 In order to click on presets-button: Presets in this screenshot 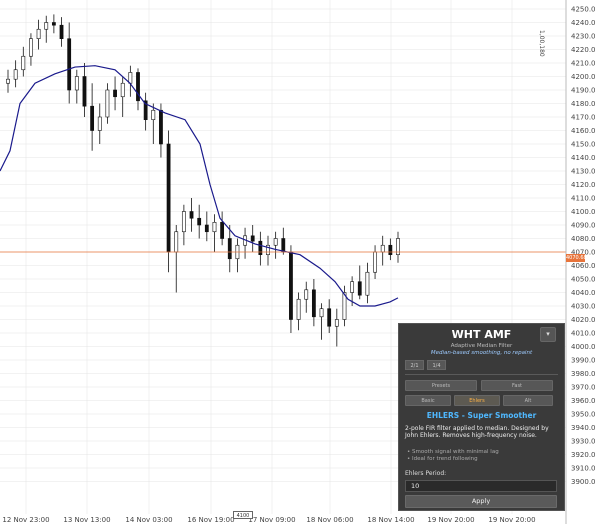, I will do `click(441, 385)`.